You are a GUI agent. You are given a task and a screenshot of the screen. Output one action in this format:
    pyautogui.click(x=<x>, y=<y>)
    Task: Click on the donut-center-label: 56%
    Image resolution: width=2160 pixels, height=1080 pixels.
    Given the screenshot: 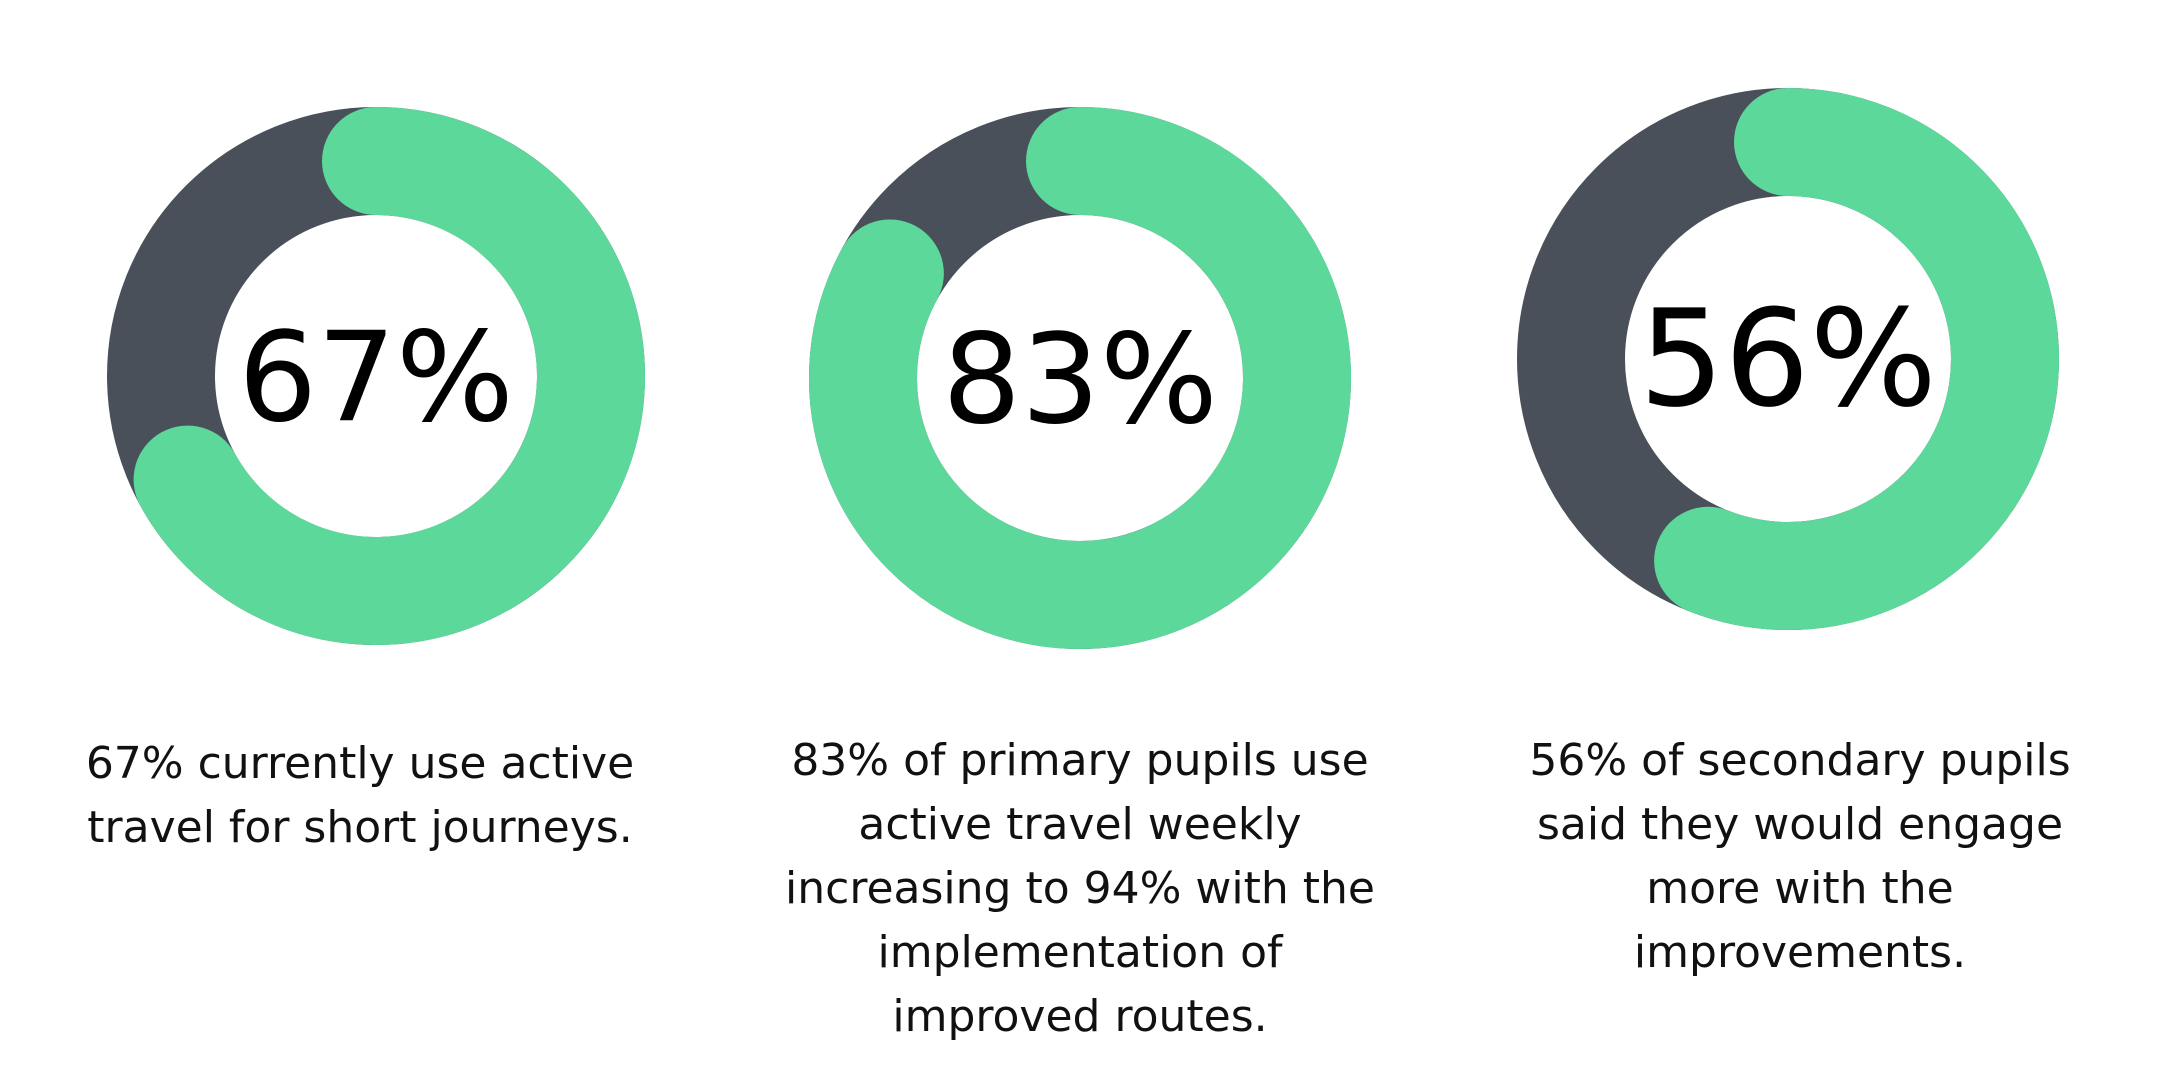 What is the action you would take?
    pyautogui.click(x=1788, y=359)
    